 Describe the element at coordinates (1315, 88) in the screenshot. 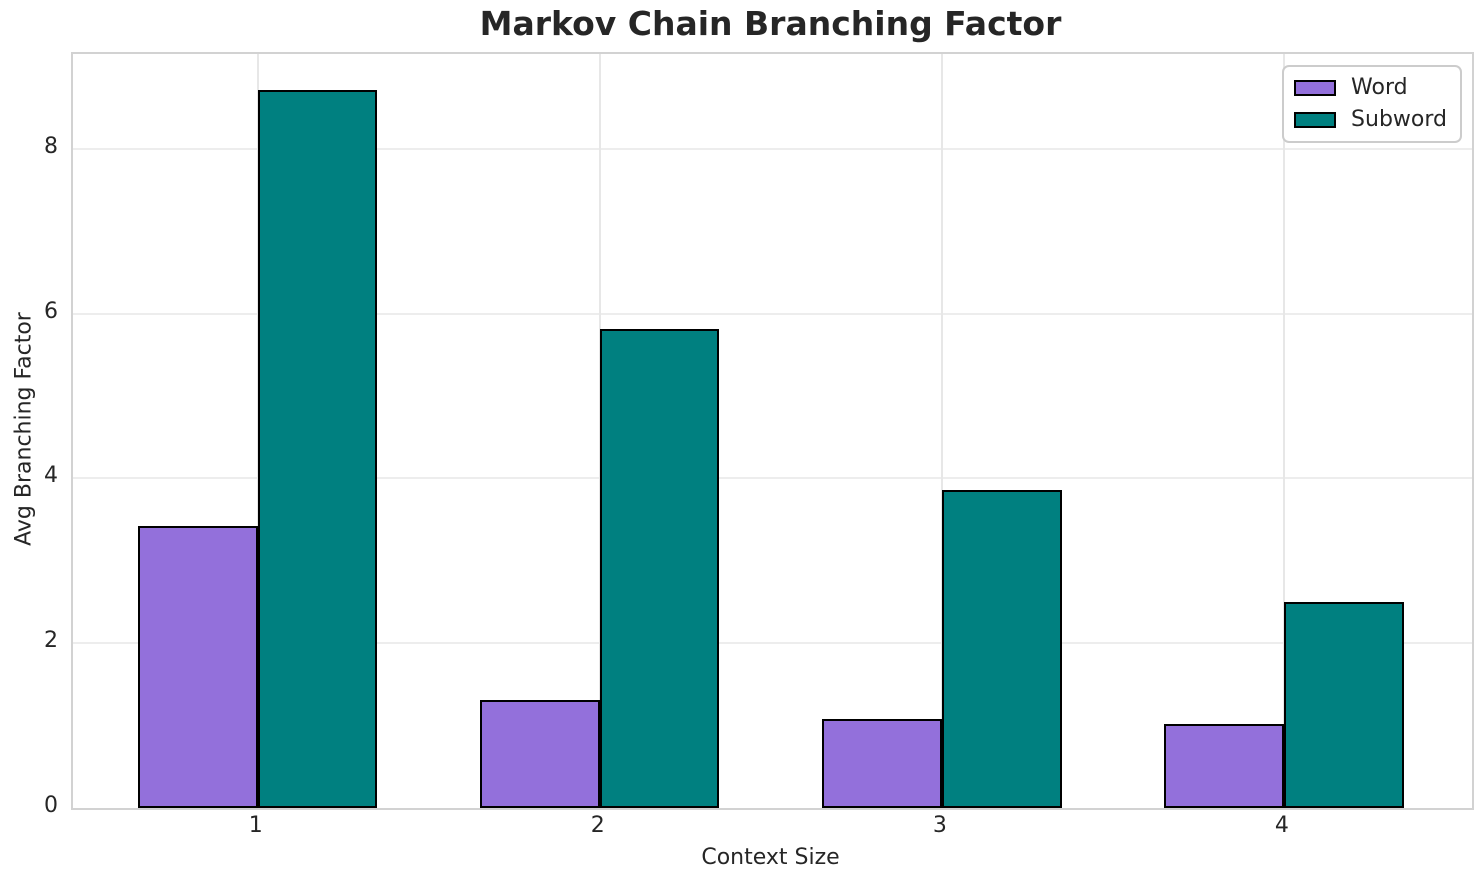

I see `legend-swatch-word` at that location.